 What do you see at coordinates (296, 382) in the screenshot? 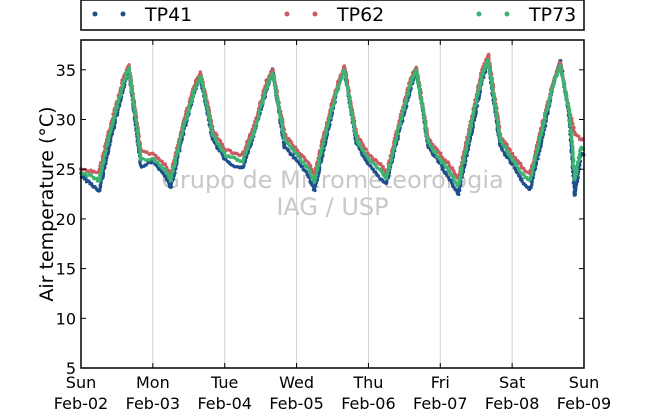
I see `x-tick-day-label: Wed` at bounding box center [296, 382].